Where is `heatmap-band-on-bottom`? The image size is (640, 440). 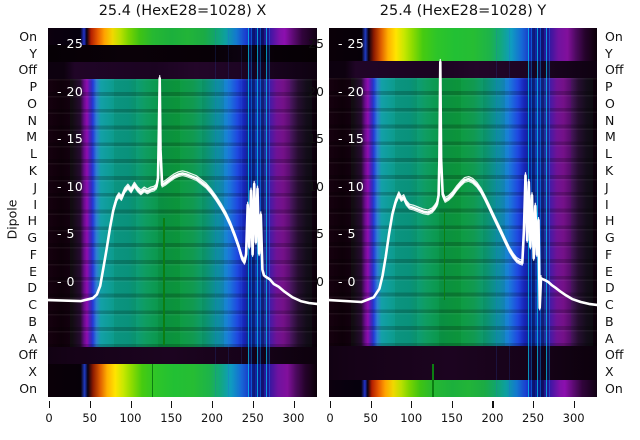
heatmap-band-on-bottom is located at coordinates (182, 380).